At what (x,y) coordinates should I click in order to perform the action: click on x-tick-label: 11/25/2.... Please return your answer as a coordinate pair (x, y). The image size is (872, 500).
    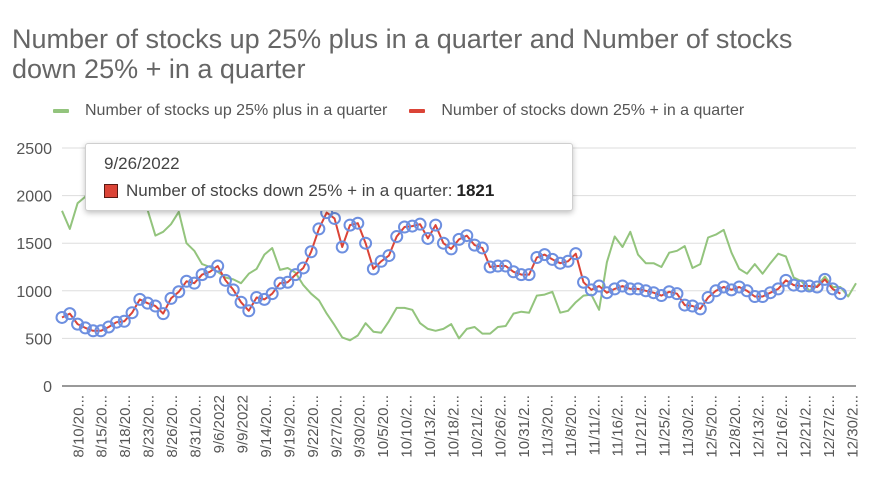
    Looking at the image, I should click on (665, 425).